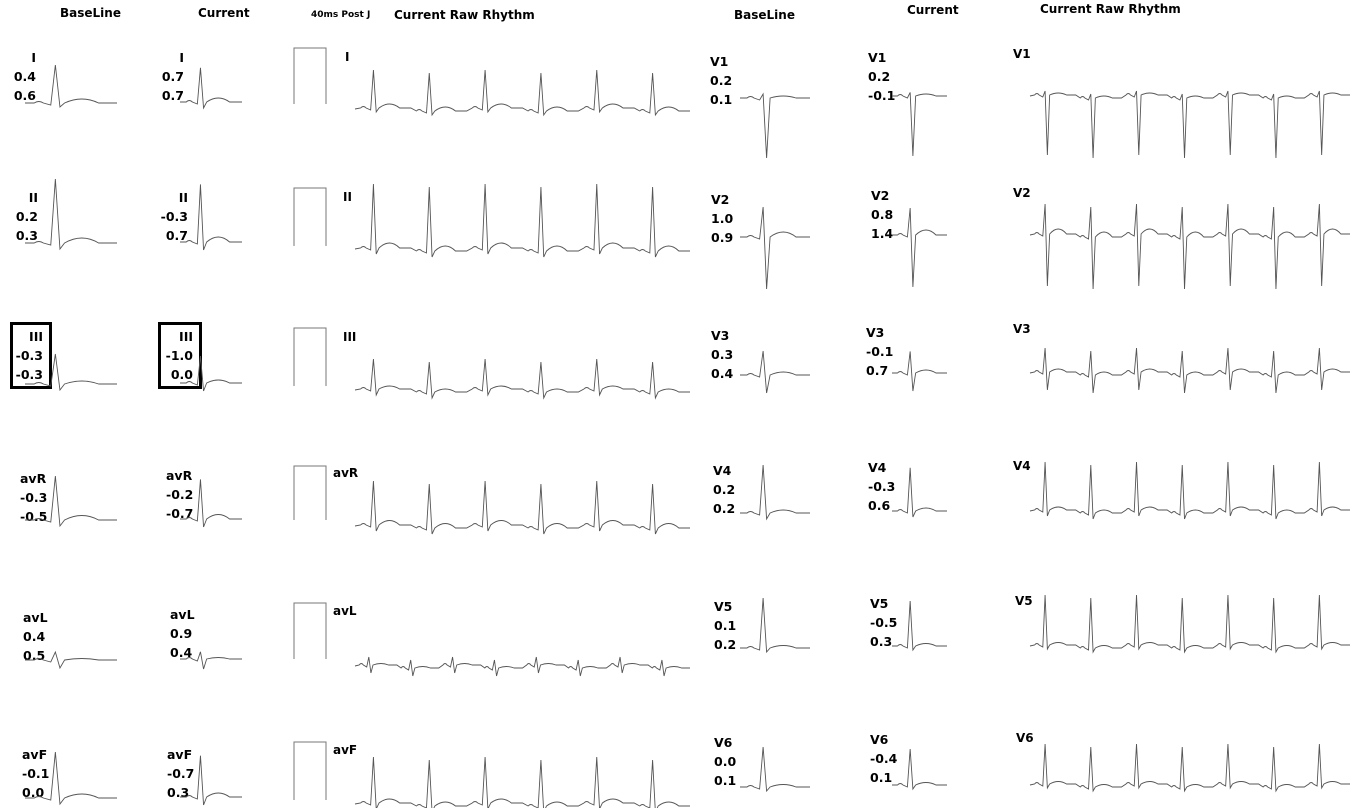 This screenshot has width=1361, height=808. I want to click on current-label-lead-avF: avF -0.7 0.3, so click(181, 773).